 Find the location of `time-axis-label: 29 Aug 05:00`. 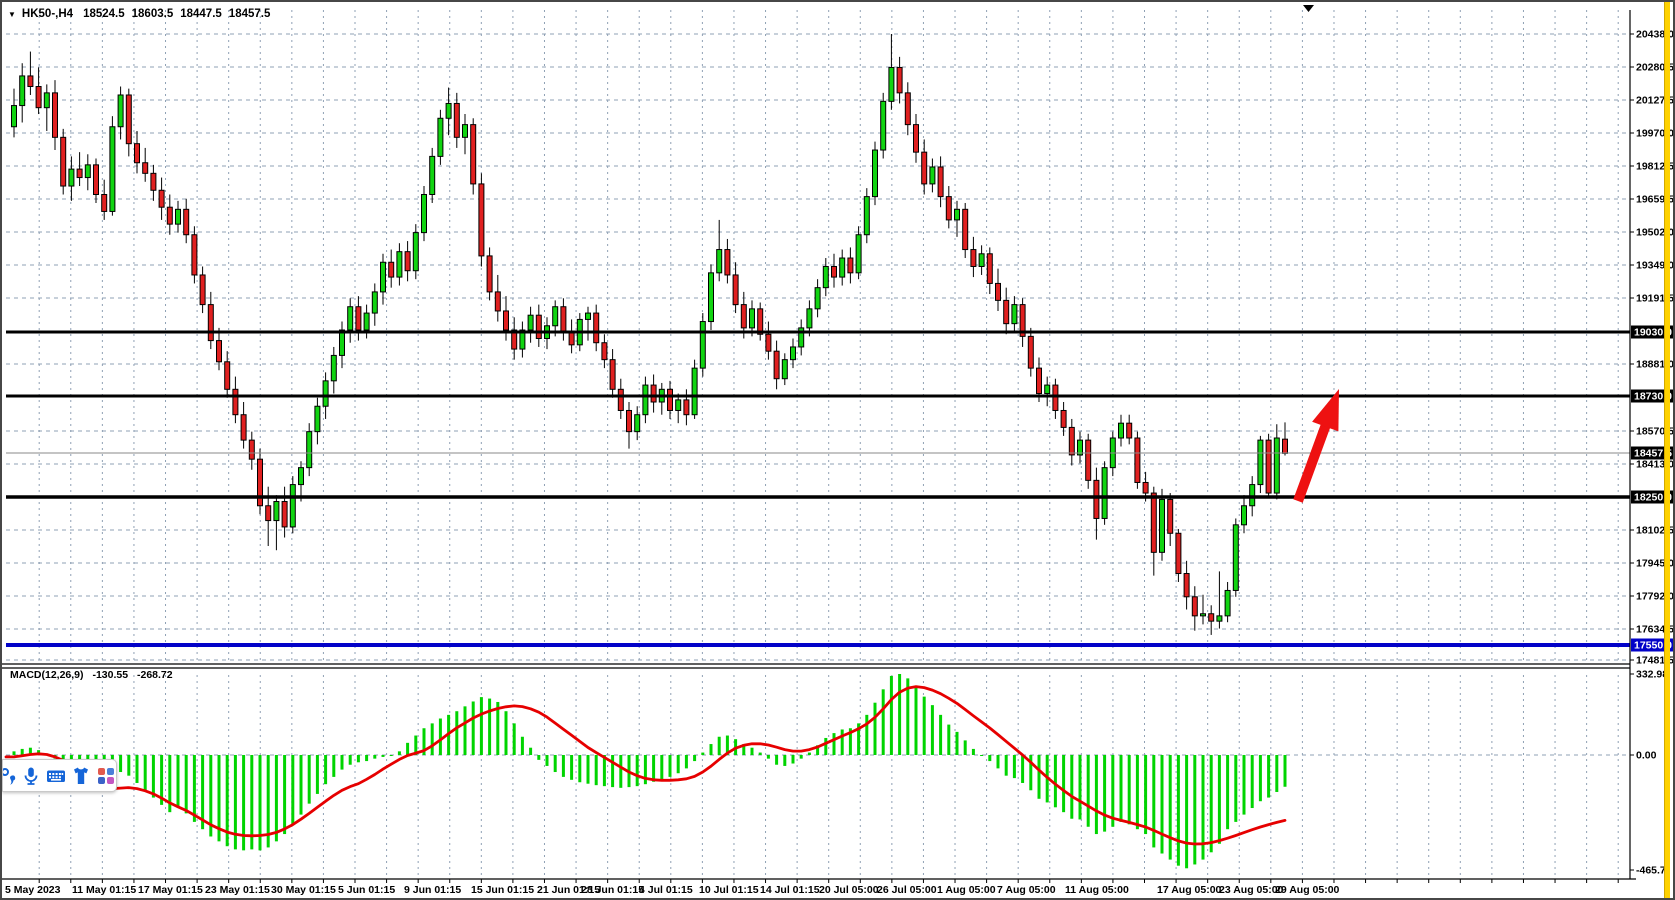

time-axis-label: 29 Aug 05:00 is located at coordinates (1307, 890).